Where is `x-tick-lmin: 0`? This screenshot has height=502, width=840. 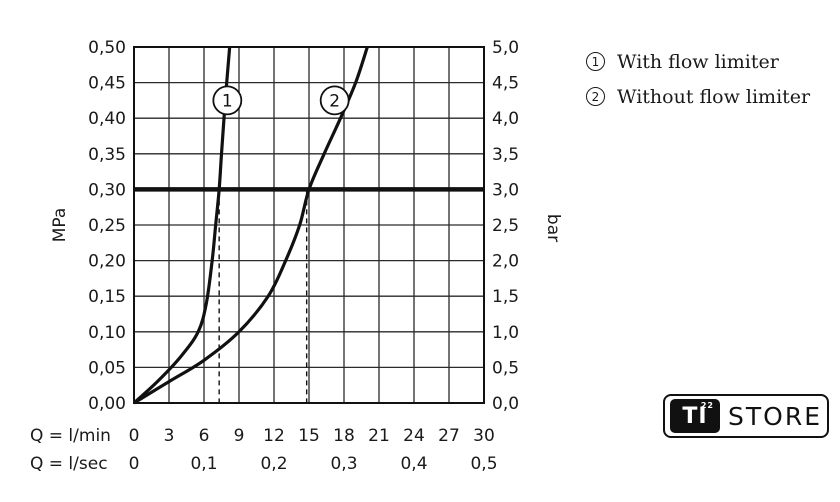
x-tick-lmin: 0 is located at coordinates (134, 436).